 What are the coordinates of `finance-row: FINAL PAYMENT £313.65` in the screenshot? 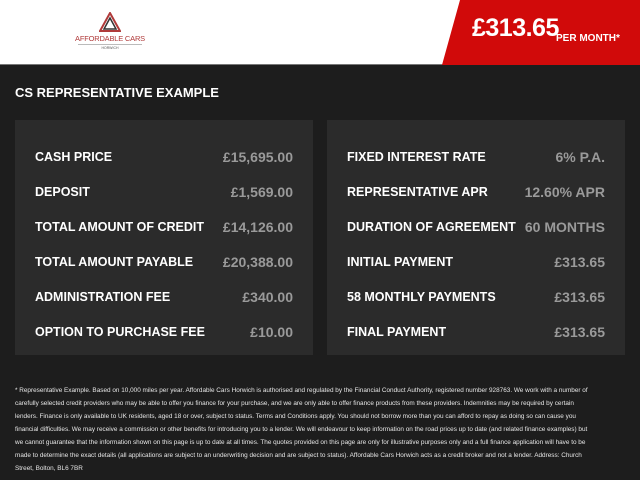 It's located at (476, 331).